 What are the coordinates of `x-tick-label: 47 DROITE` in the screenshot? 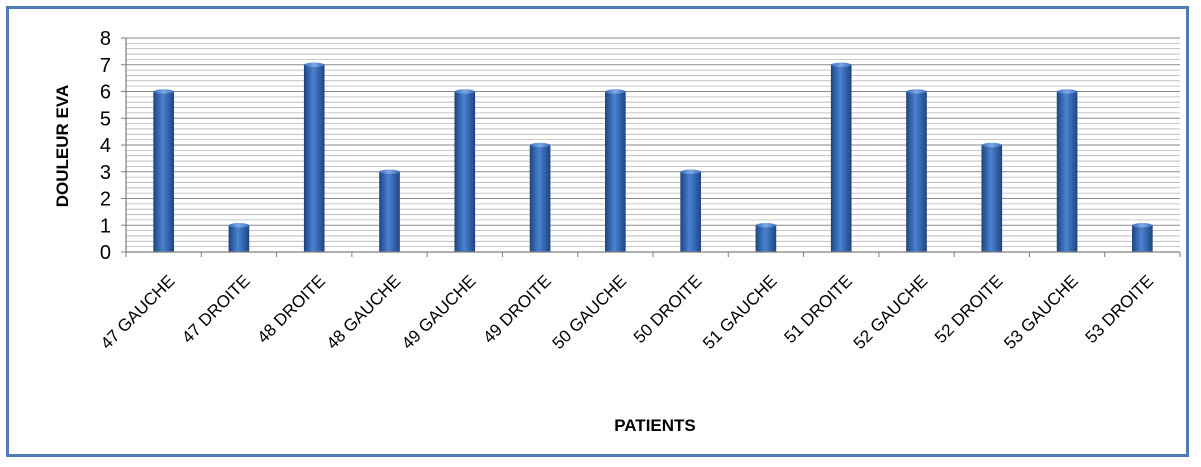 It's located at (216, 309).